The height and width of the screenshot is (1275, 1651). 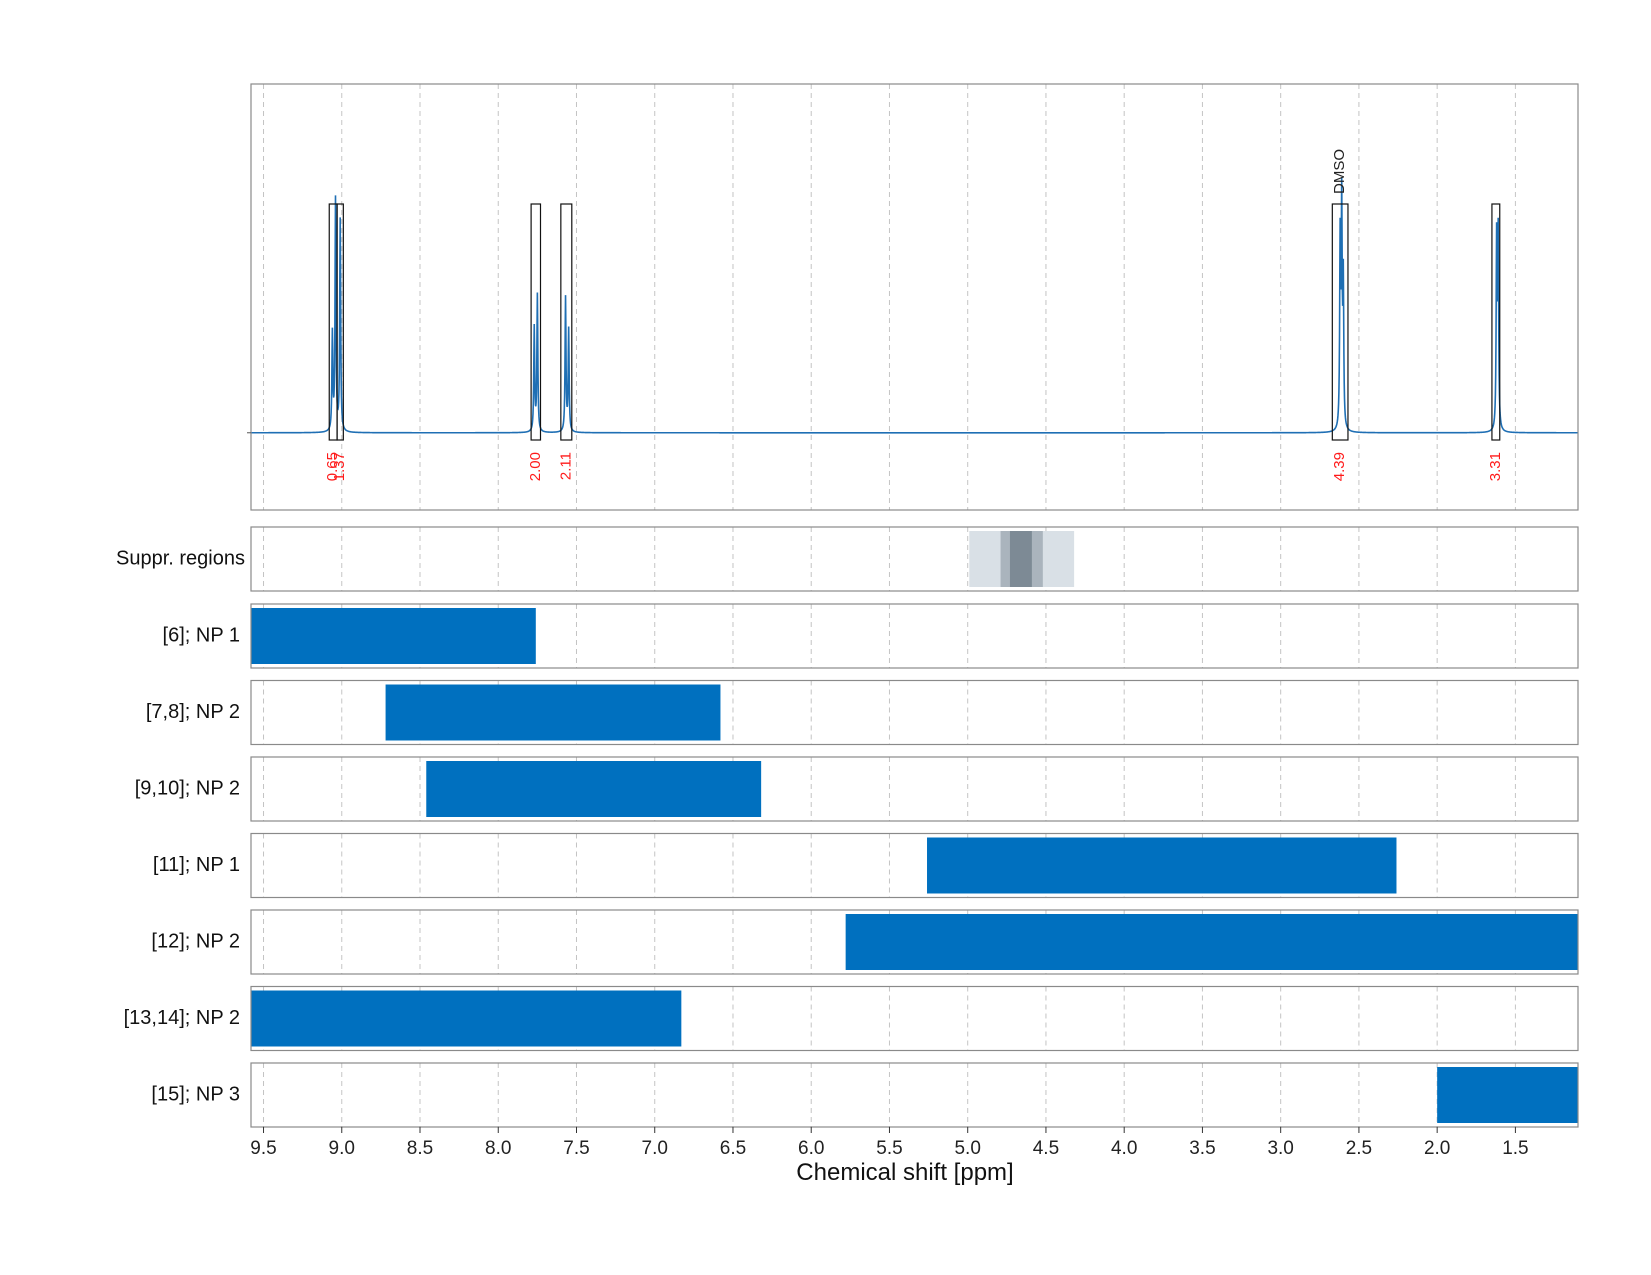 I want to click on x-tick-label: 2.0, so click(x=1437, y=1148).